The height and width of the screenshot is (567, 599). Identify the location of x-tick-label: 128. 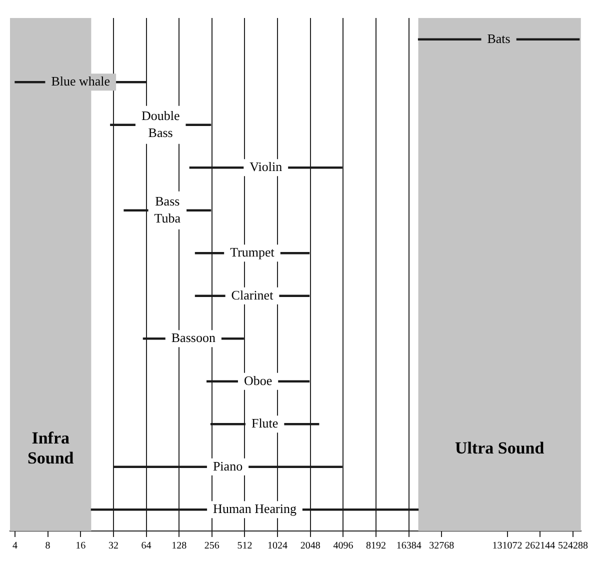
(179, 546).